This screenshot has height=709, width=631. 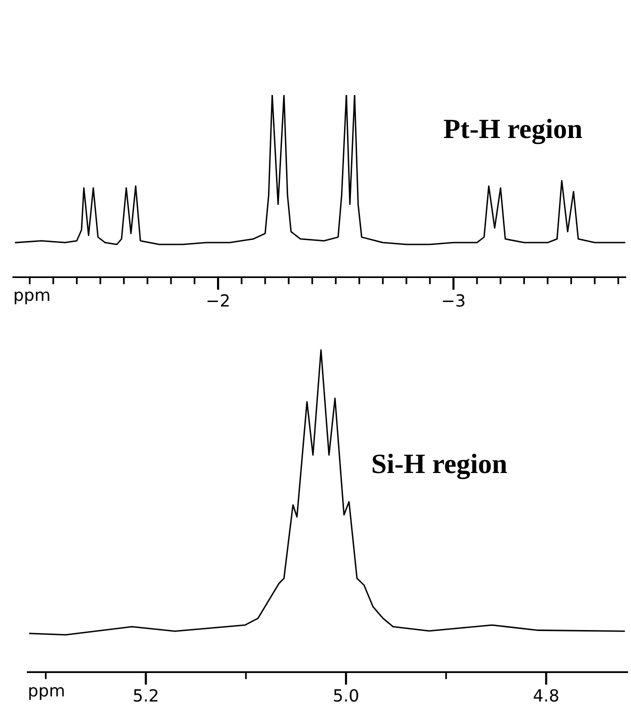 What do you see at coordinates (546, 695) in the screenshot?
I see `x-tick-label: 4.8` at bounding box center [546, 695].